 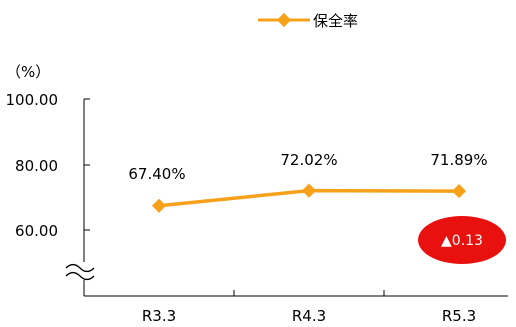 I want to click on y-tick-label: 100.00, so click(x=32, y=100).